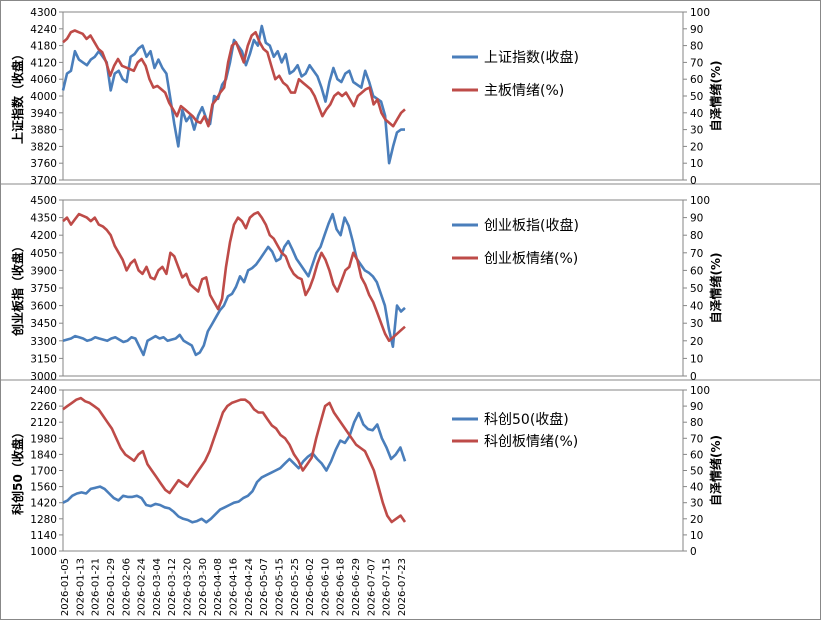 The height and width of the screenshot is (620, 821). I want to click on date-tick-label: 2026-04-08, so click(218, 587).